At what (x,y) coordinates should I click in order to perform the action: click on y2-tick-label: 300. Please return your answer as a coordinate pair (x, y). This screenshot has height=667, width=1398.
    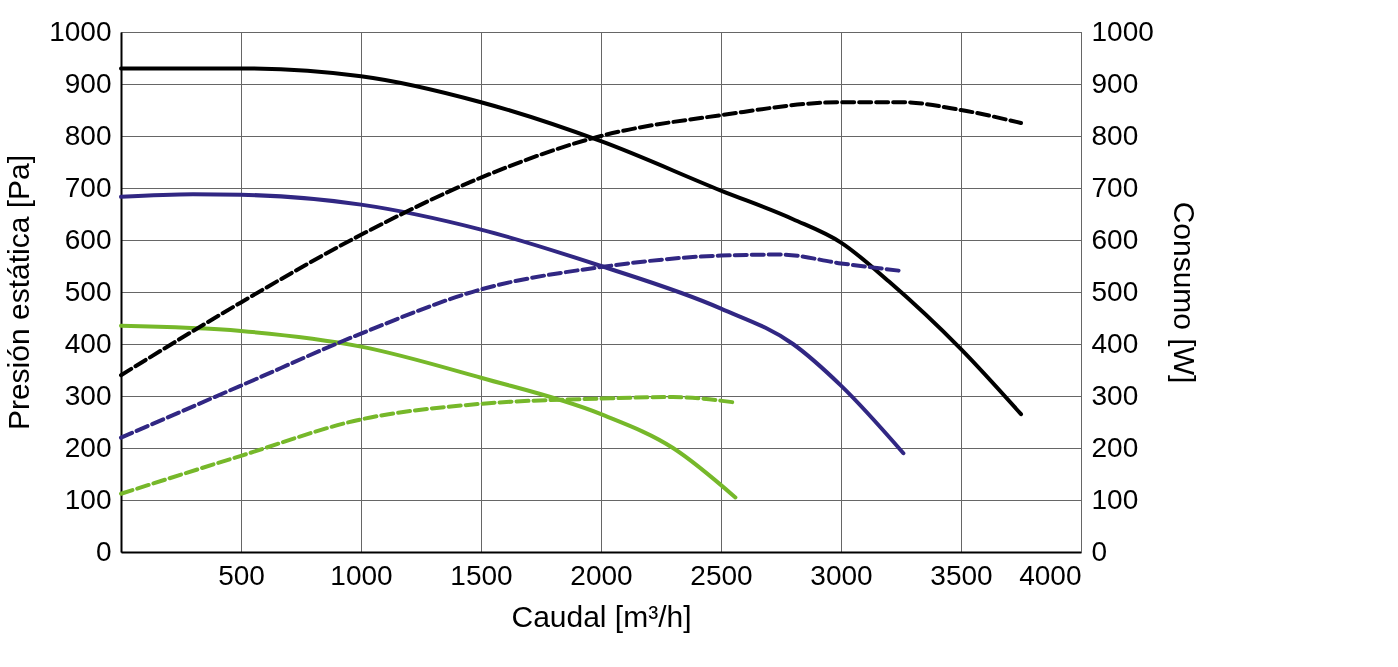
    Looking at the image, I should click on (1115, 395).